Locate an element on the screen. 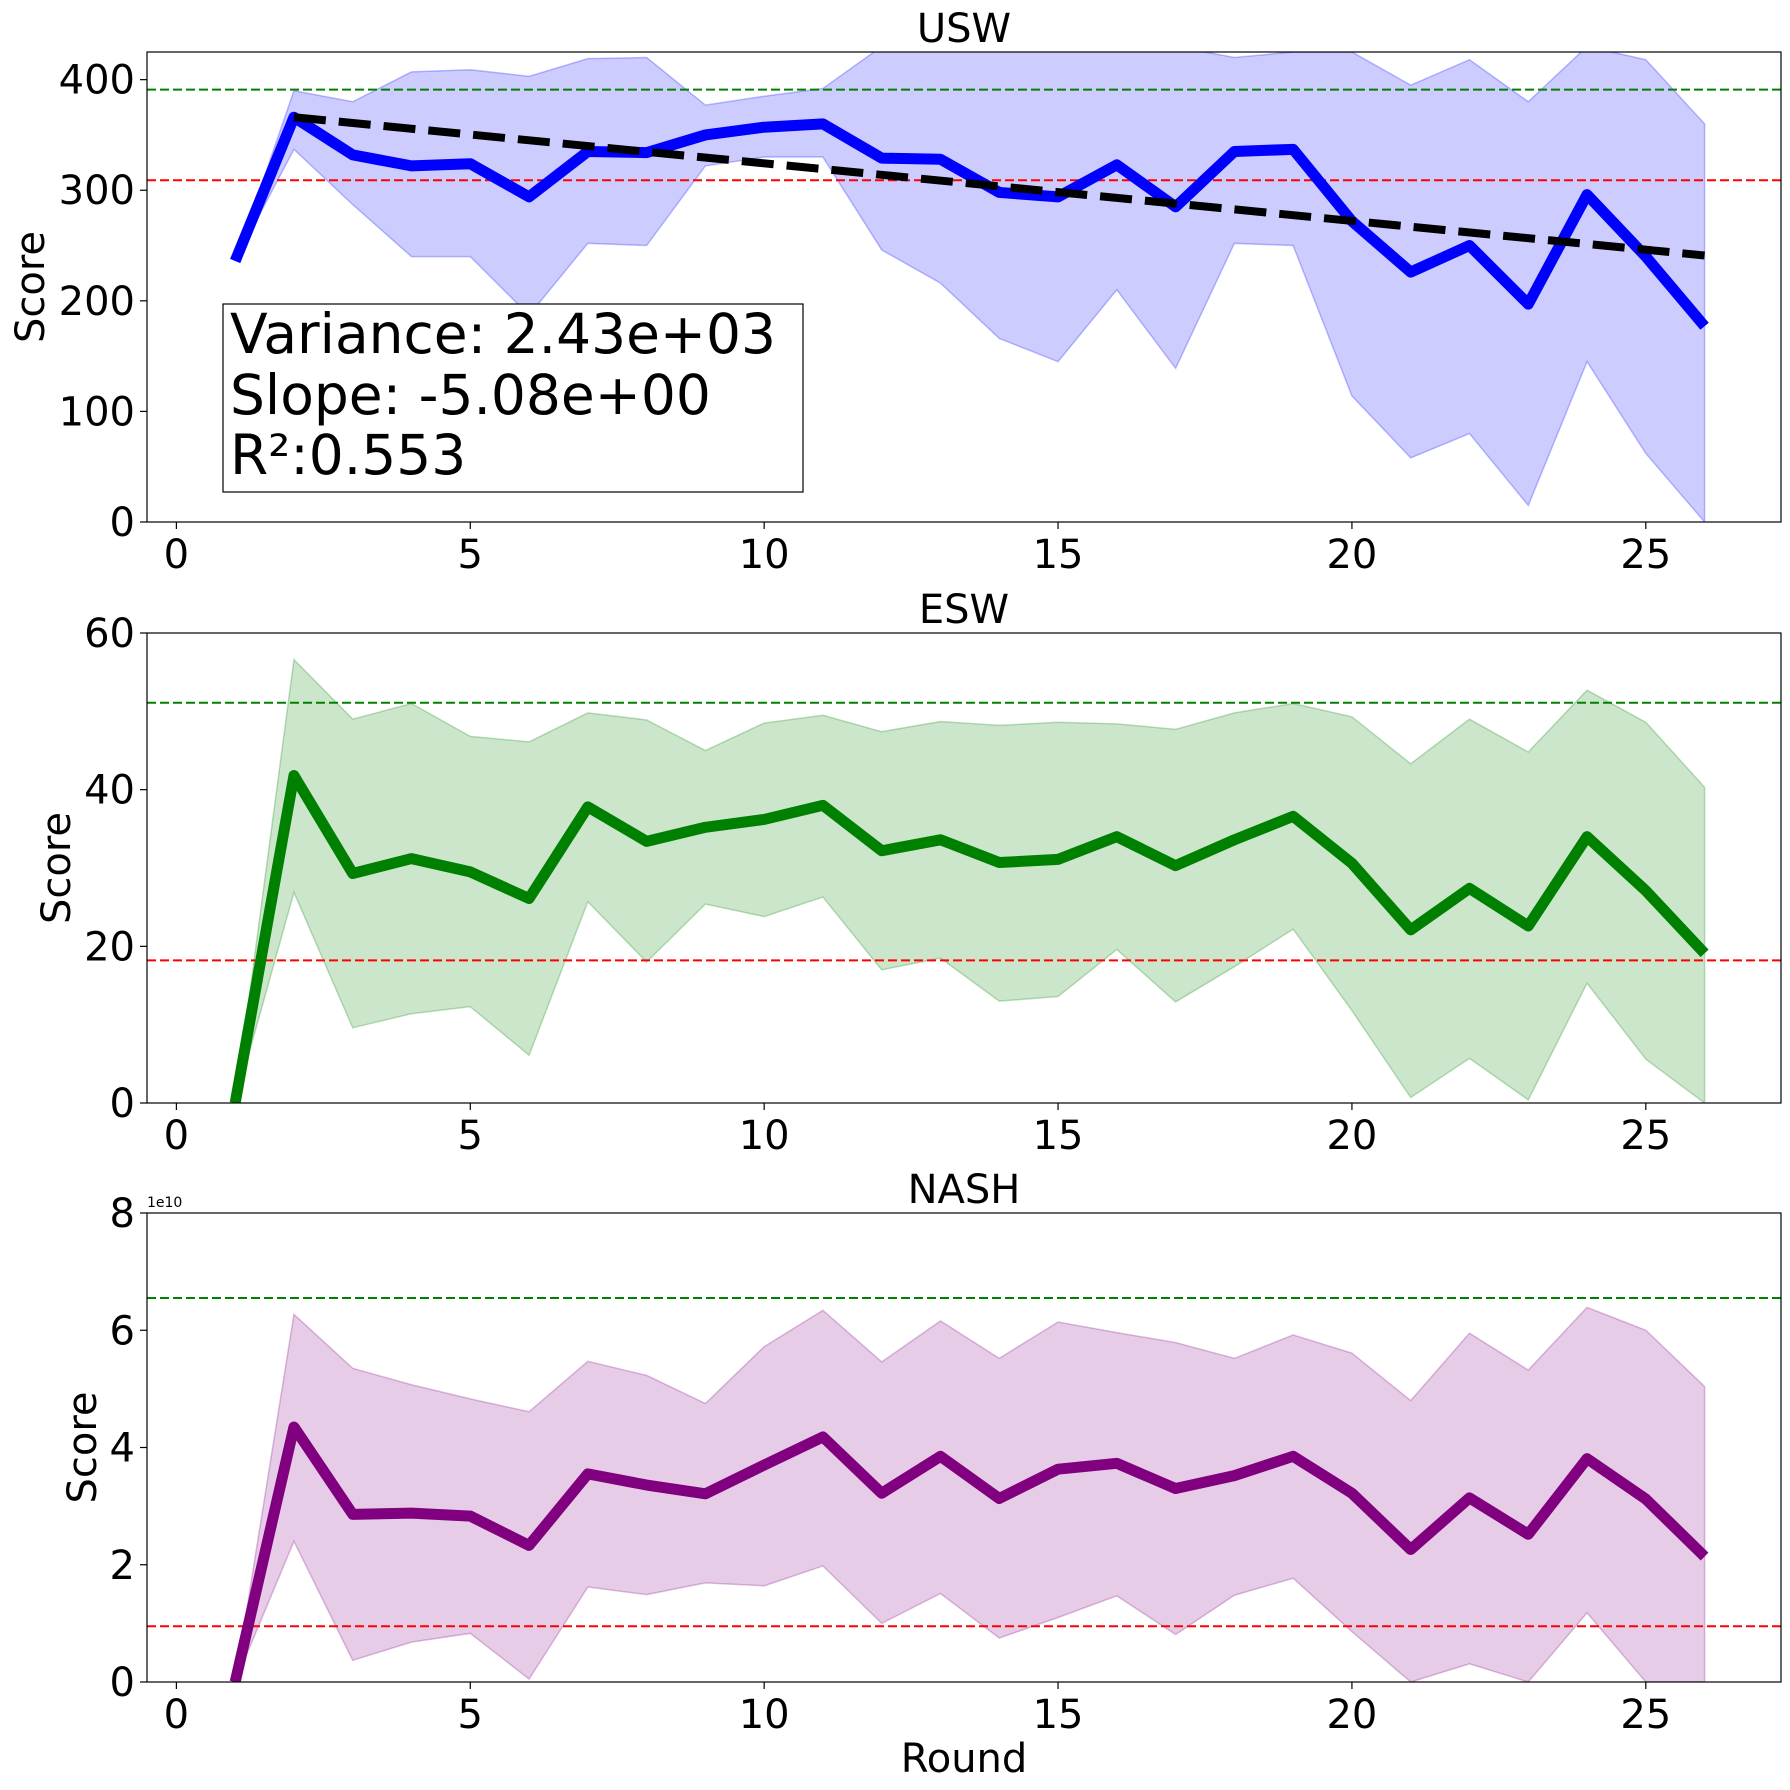  esw-x-tick-label: 10 is located at coordinates (764, 1136).